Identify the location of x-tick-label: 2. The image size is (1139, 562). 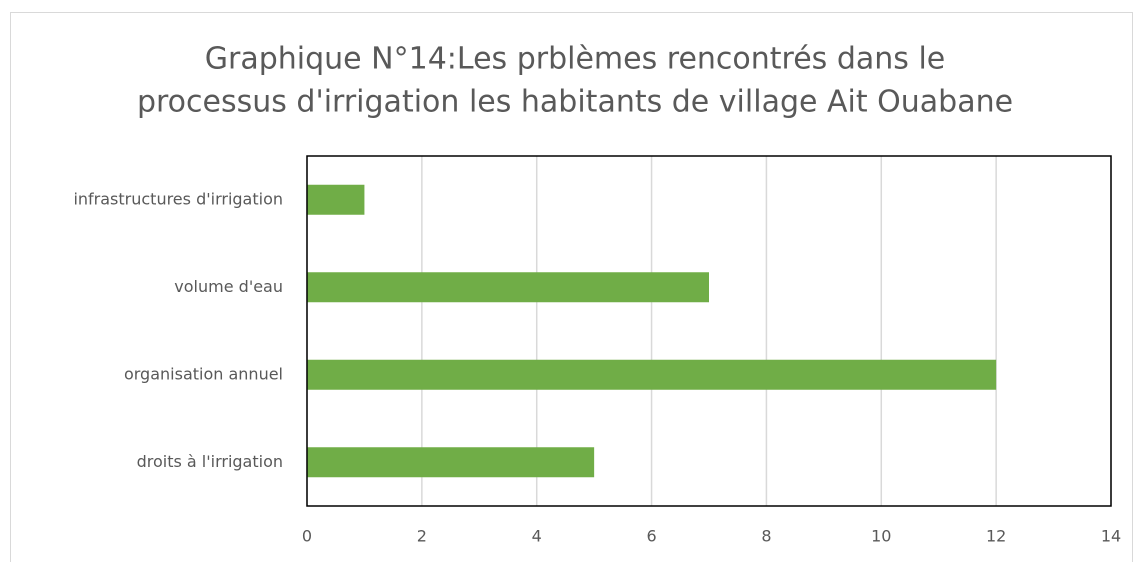
(422, 536).